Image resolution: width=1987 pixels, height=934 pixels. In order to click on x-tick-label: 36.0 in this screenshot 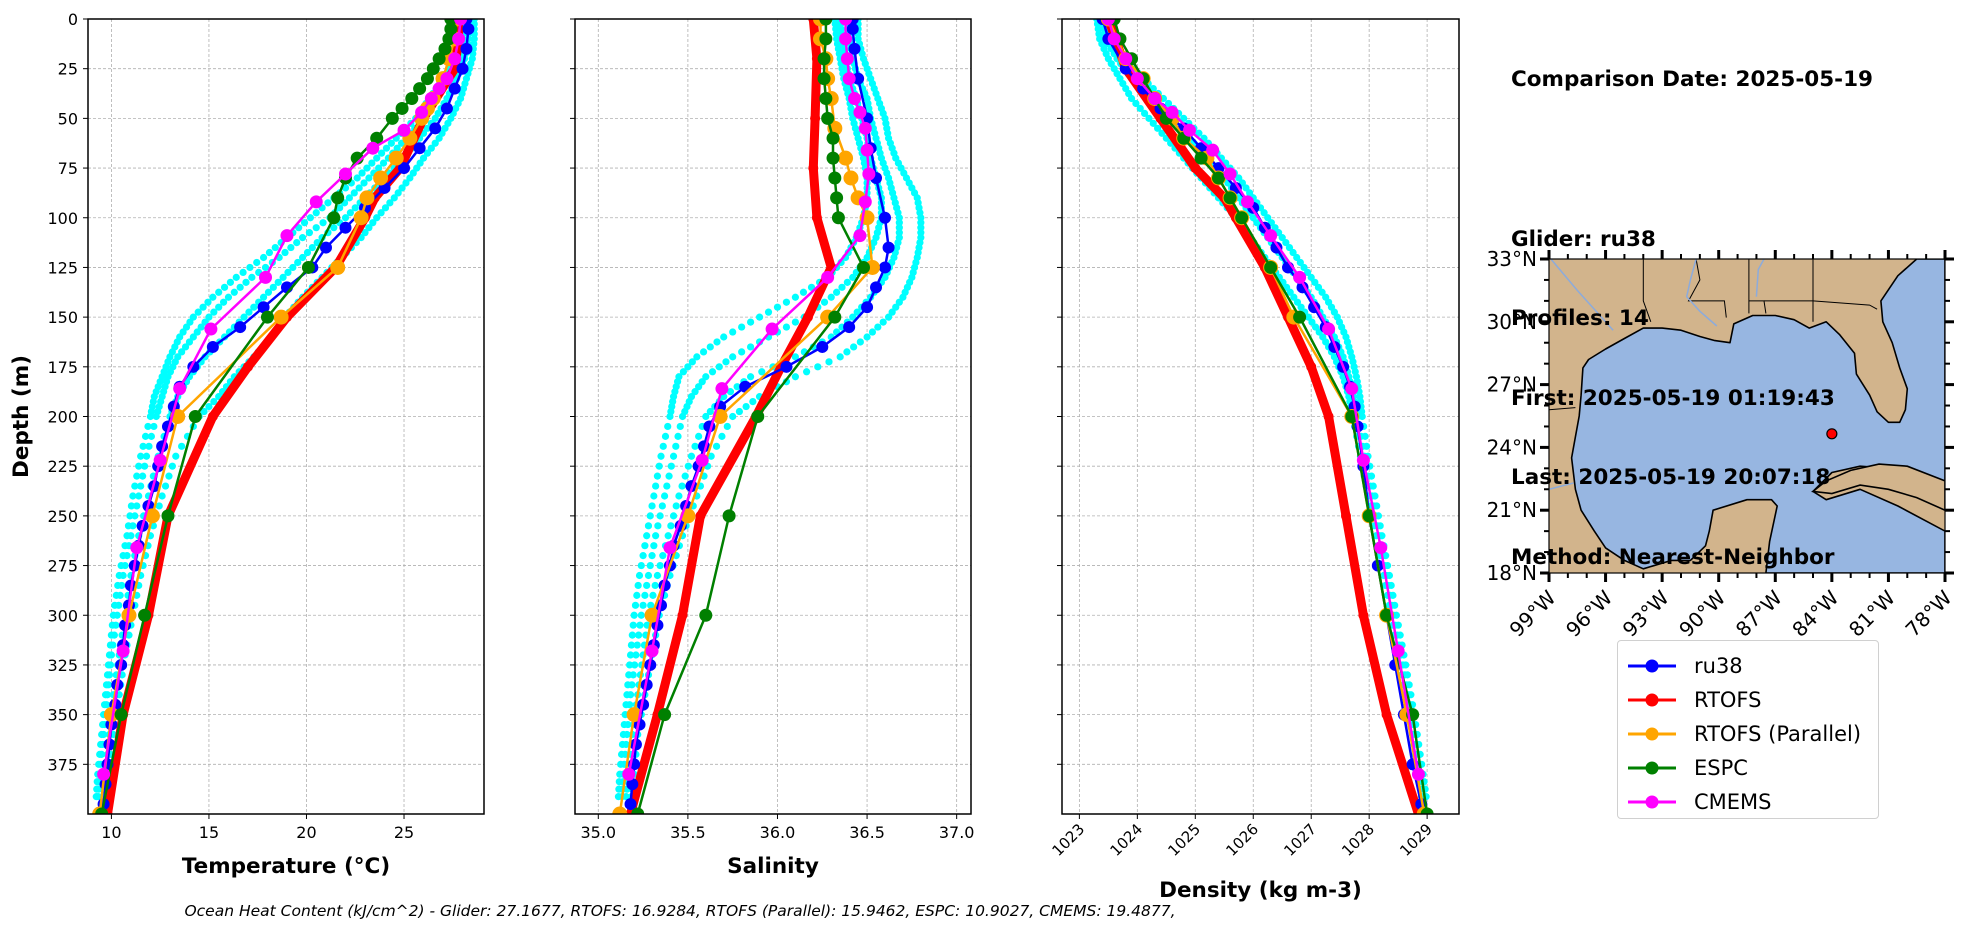, I will do `click(778, 832)`.